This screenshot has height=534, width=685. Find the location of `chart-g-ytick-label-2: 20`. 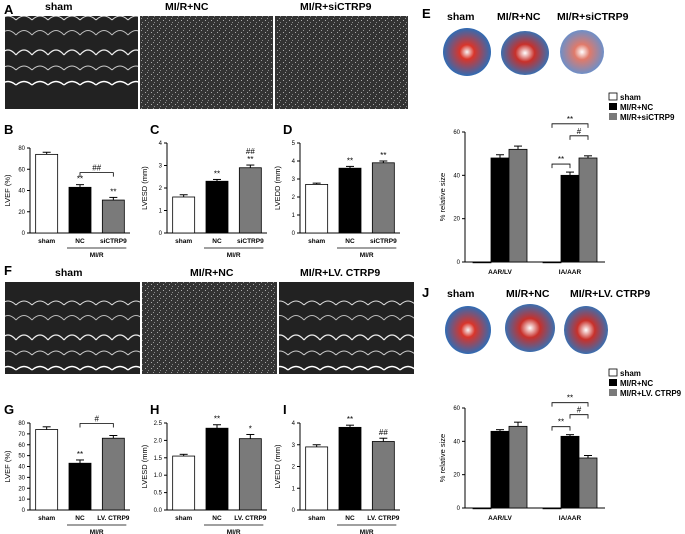

chart-g-ytick-label-2: 20 is located at coordinates (21, 489).